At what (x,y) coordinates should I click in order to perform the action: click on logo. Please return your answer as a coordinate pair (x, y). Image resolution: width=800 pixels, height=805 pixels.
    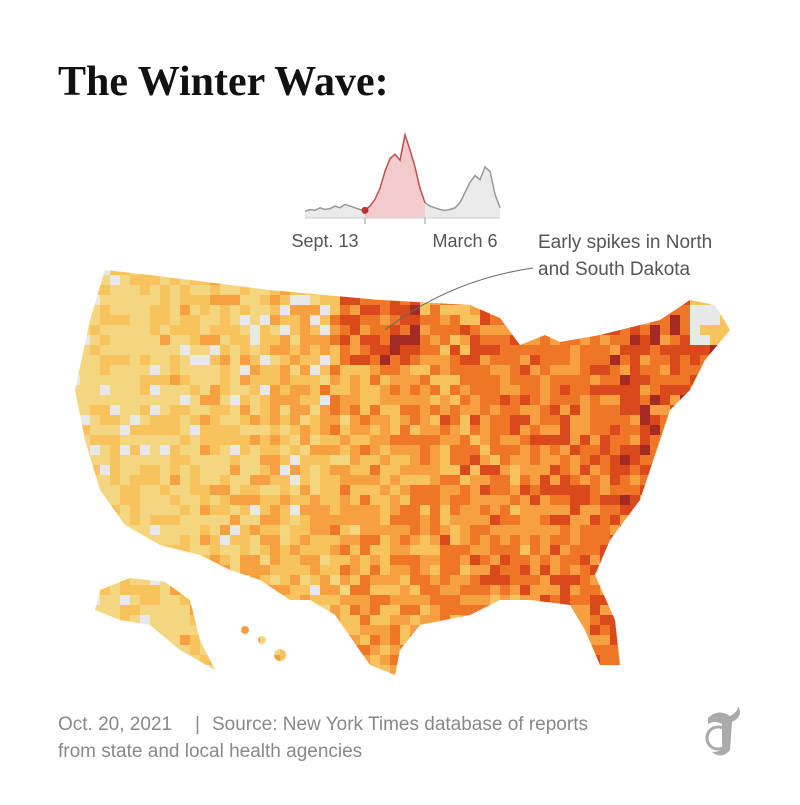
    Looking at the image, I should click on (722, 731).